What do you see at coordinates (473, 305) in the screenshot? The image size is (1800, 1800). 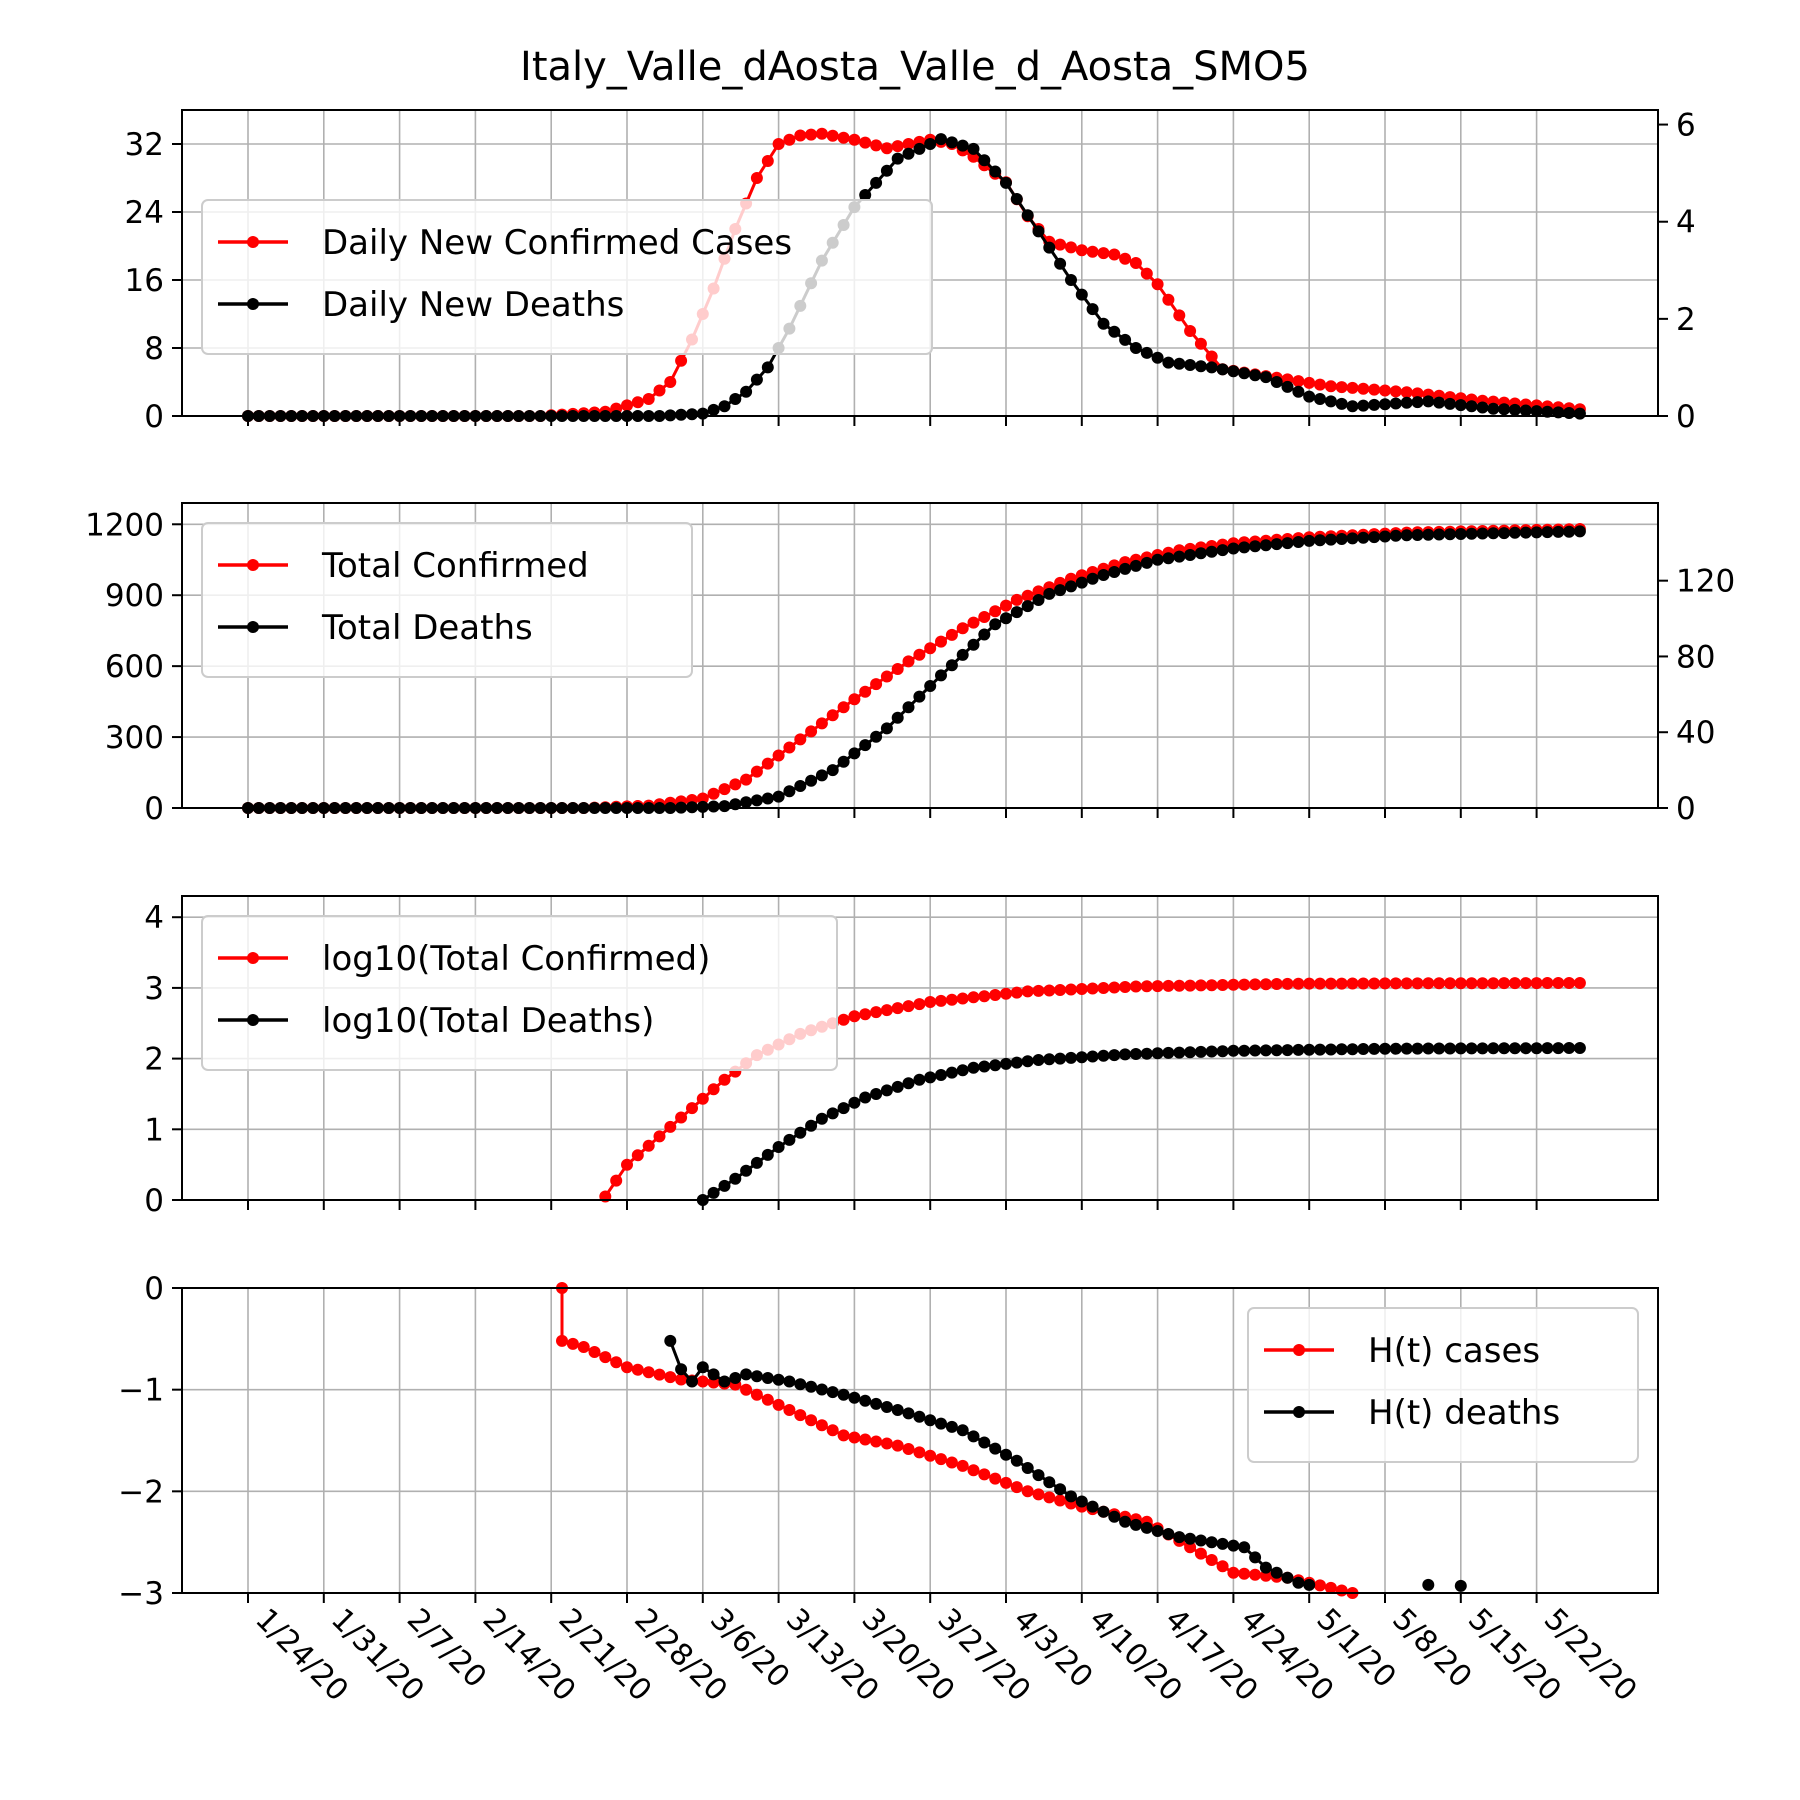 I see `legend-label: Daily New Deaths` at bounding box center [473, 305].